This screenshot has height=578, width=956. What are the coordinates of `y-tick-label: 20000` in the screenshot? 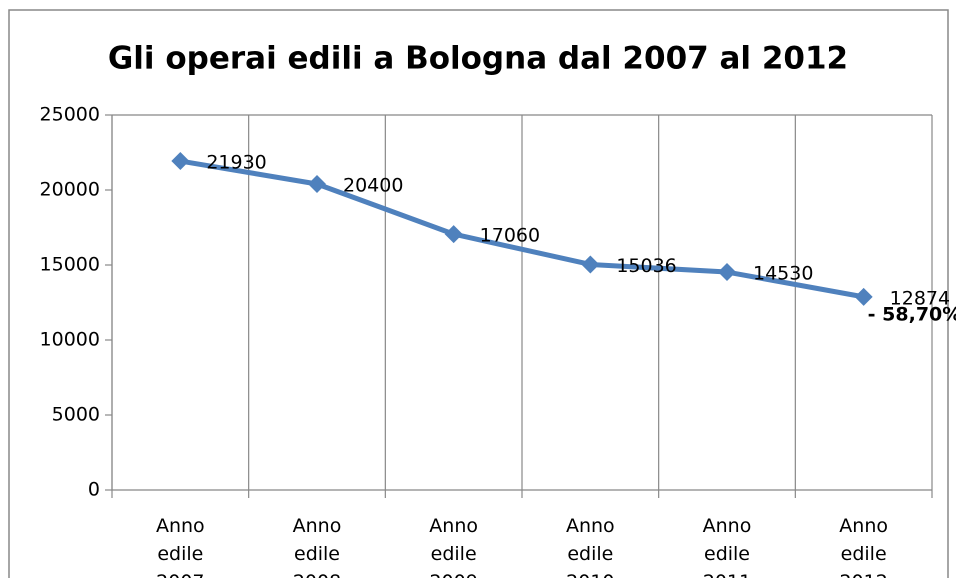 It's located at (70, 190).